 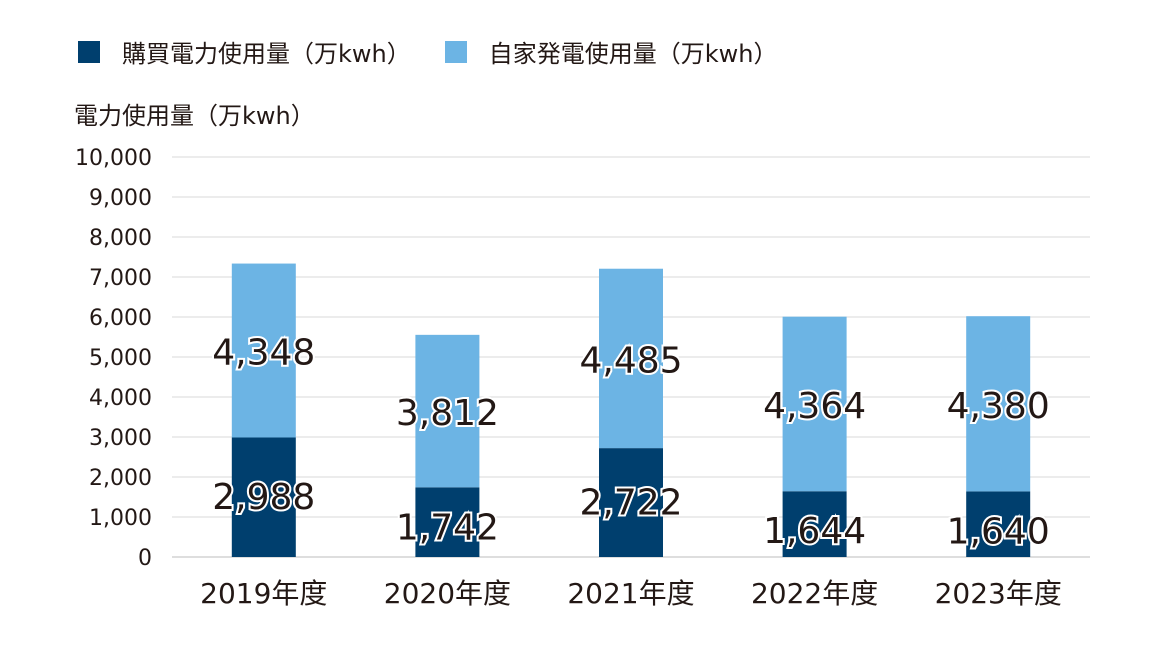 What do you see at coordinates (120, 318) in the screenshot?
I see `y-tick-label: 6,000` at bounding box center [120, 318].